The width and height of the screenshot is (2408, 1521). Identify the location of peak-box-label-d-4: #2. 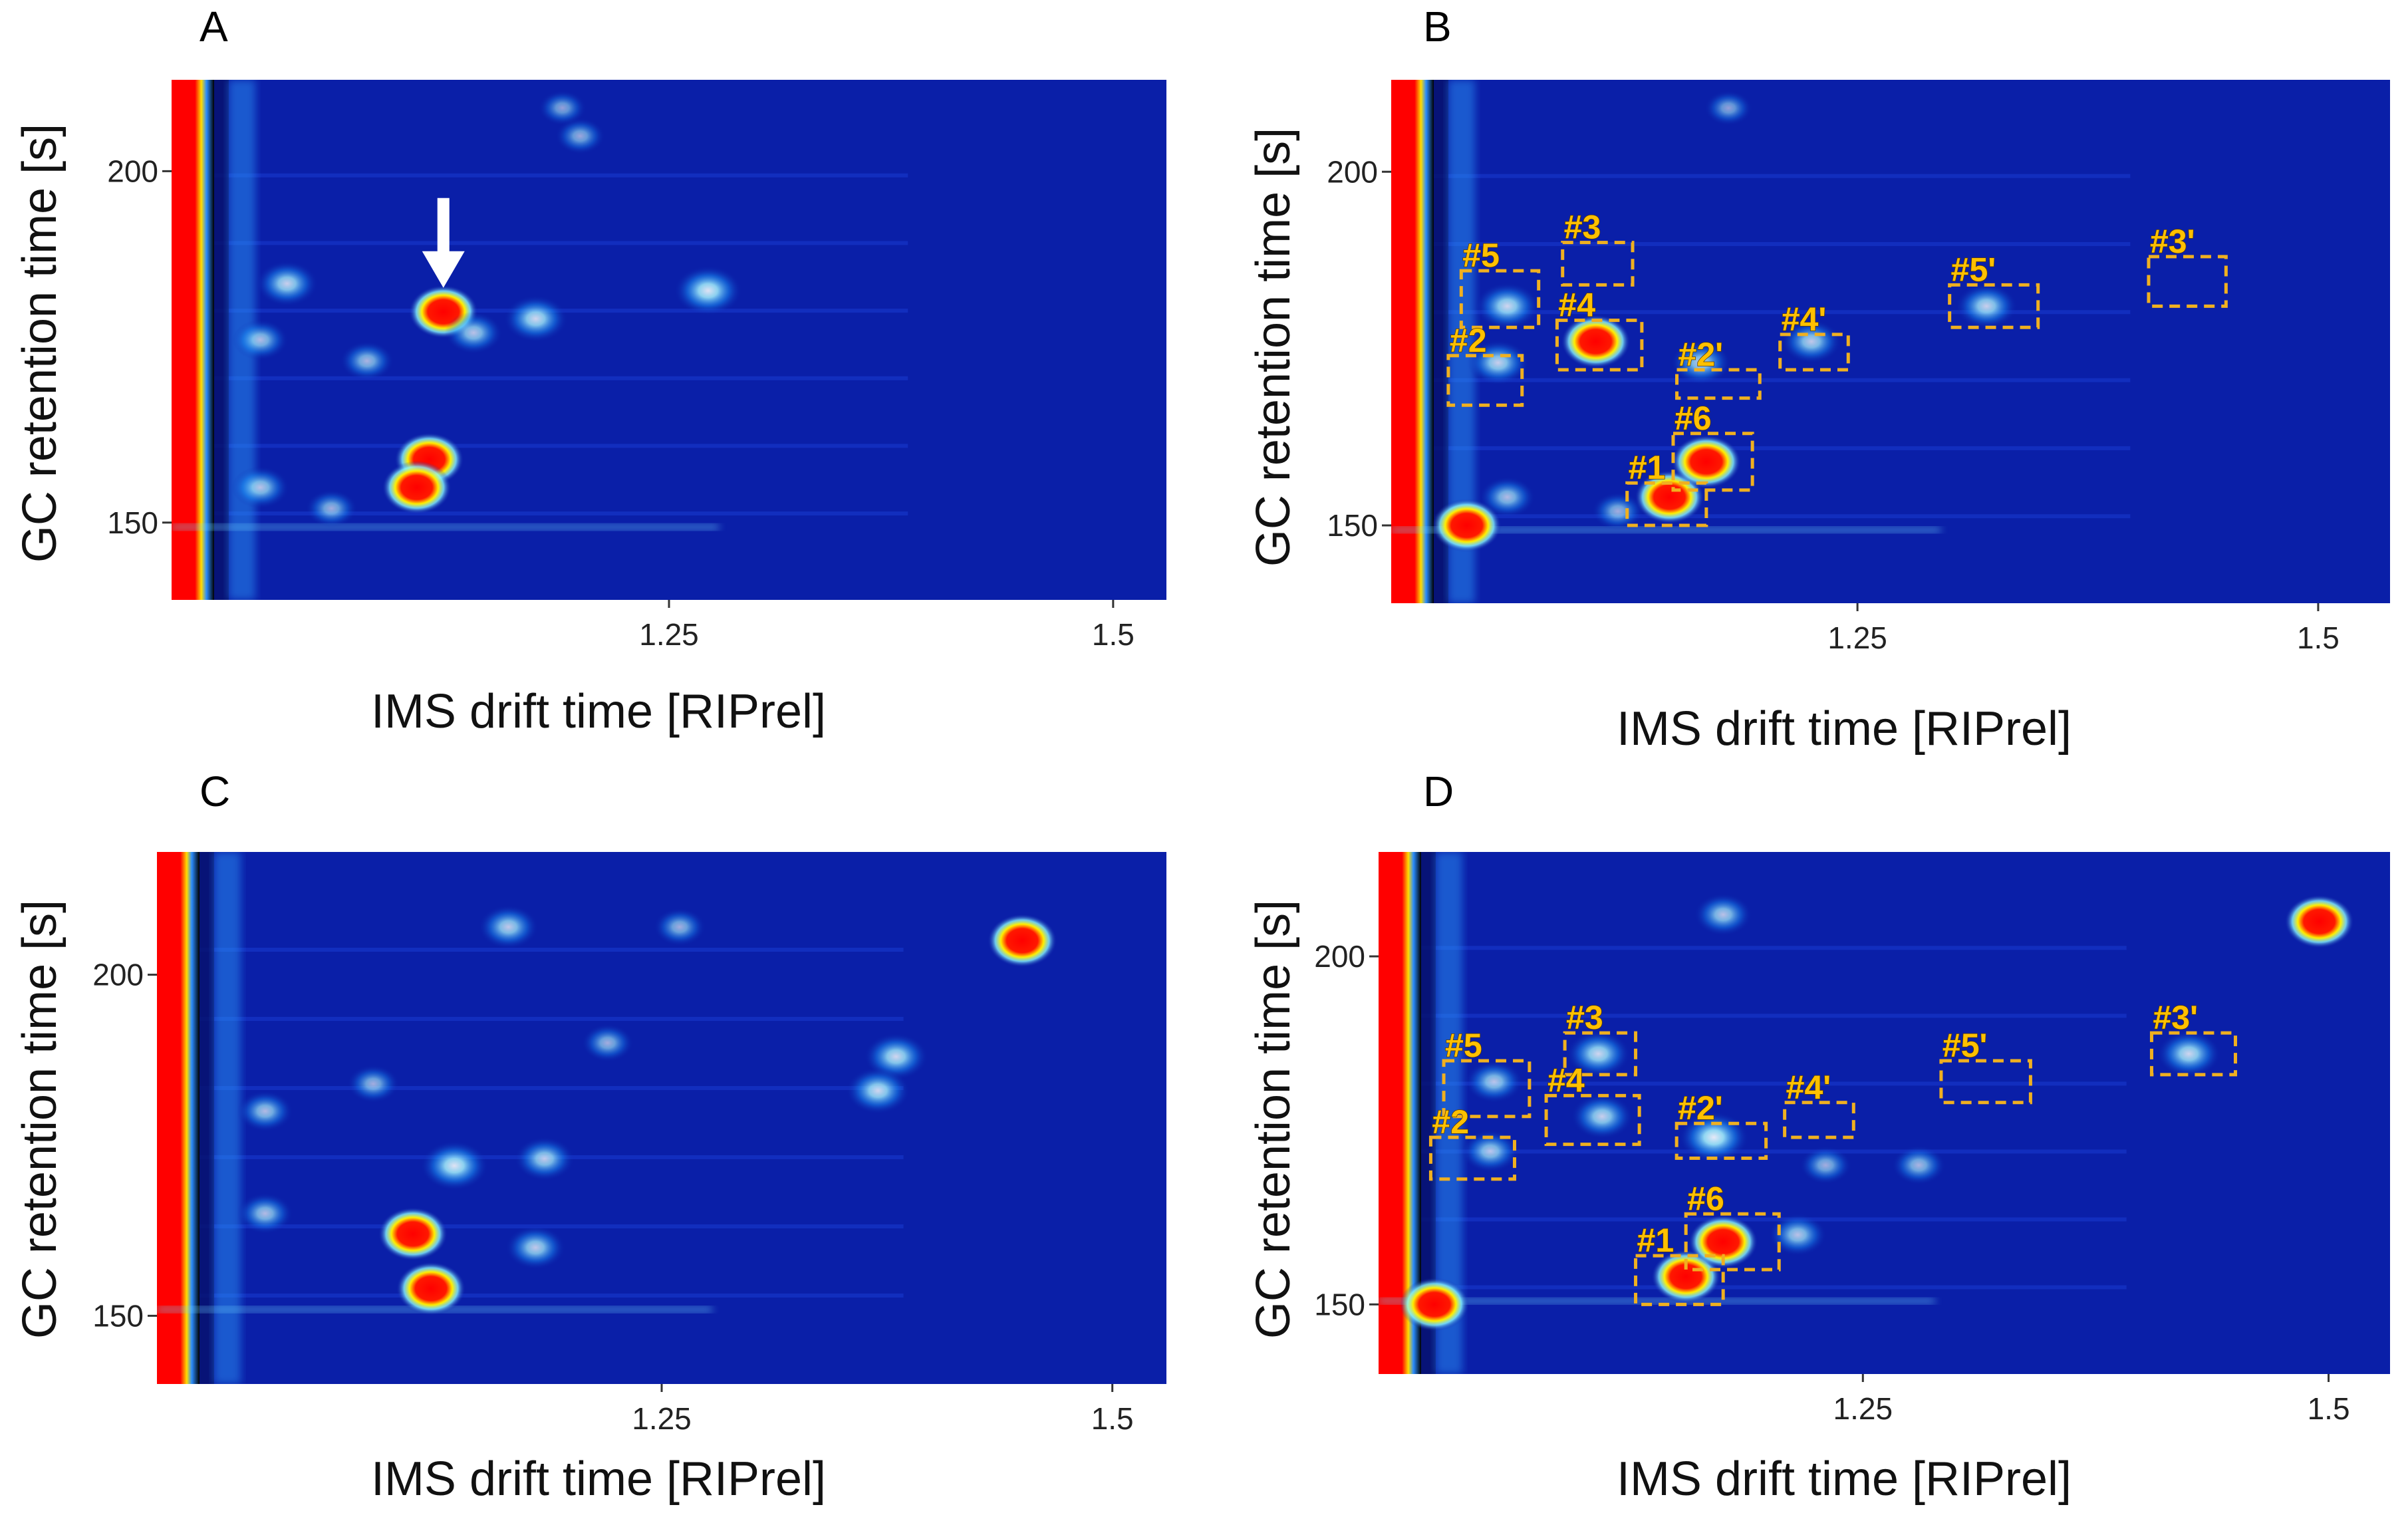
(1450, 1122).